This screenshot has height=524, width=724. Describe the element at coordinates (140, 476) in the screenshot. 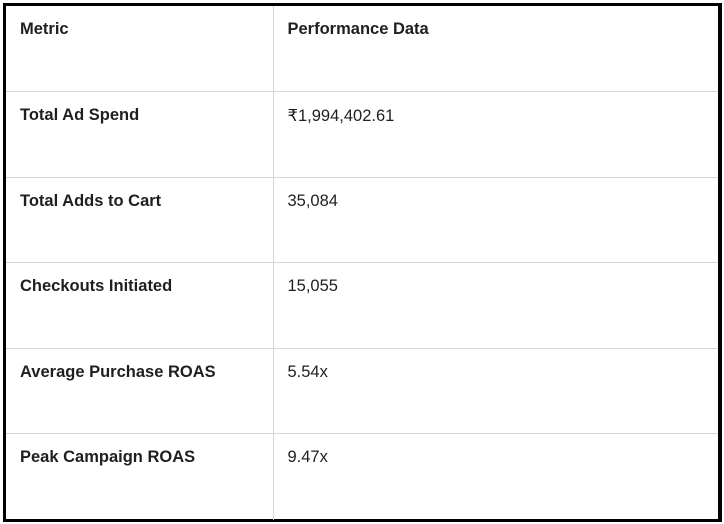

I see `metric-cell: Peak Campaign ROAS` at that location.